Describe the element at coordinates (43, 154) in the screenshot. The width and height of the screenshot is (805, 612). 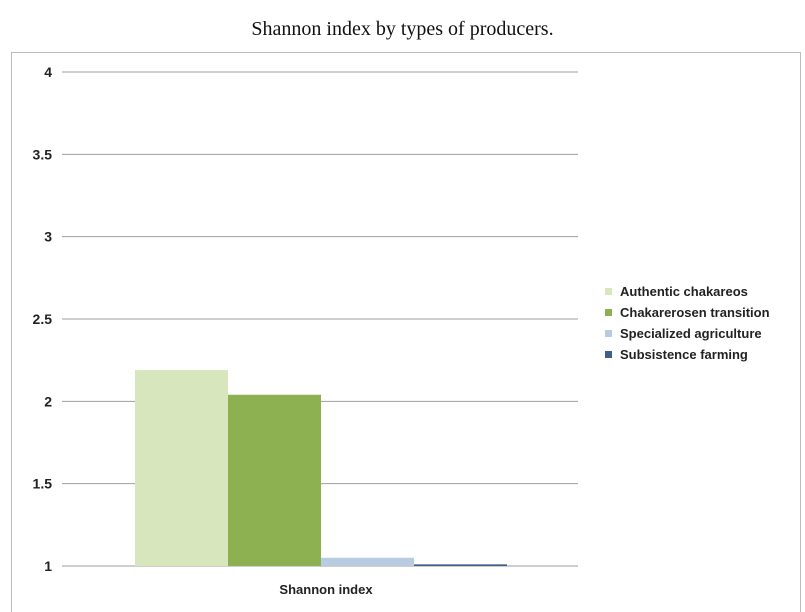
I see `y-tick-label: 3.5` at that location.